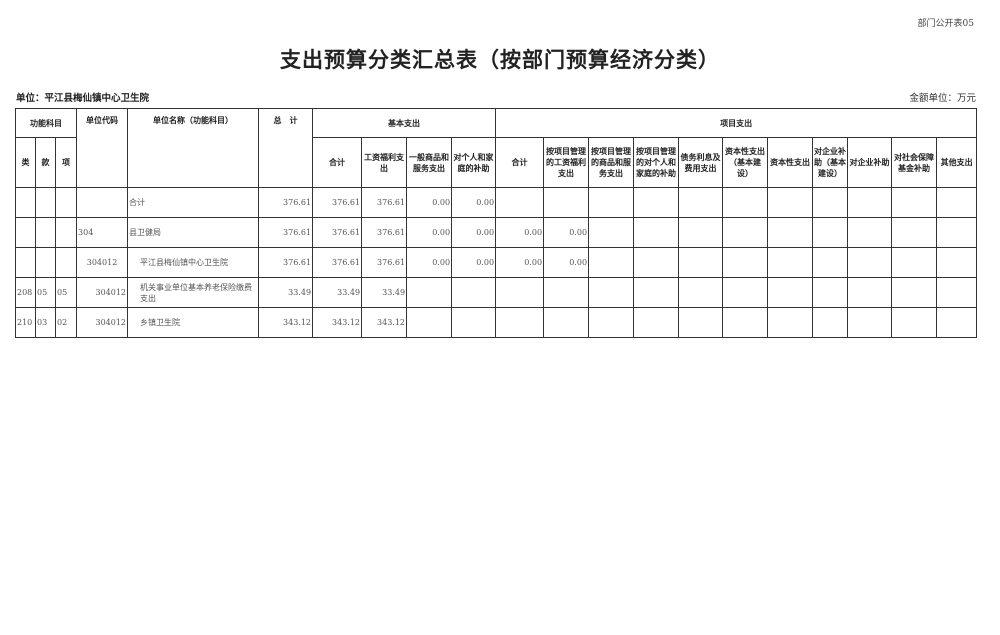 This screenshot has height=635, width=1000. What do you see at coordinates (790, 162) in the screenshot?
I see `header-project-col: 资本性支出` at bounding box center [790, 162].